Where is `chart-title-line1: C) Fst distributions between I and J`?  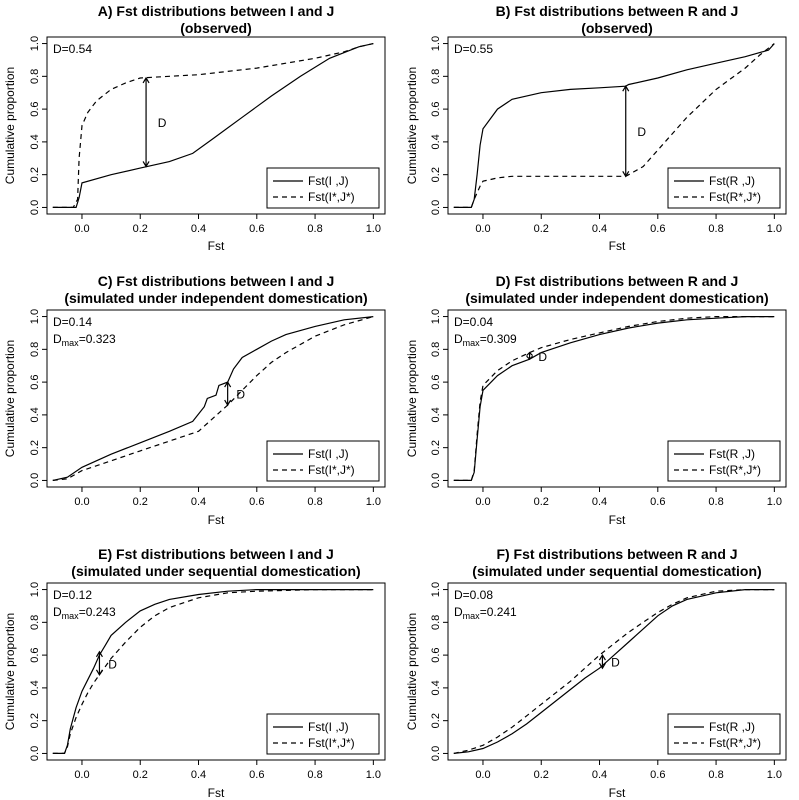 chart-title-line1: C) Fst distributions between I and J is located at coordinates (216, 281).